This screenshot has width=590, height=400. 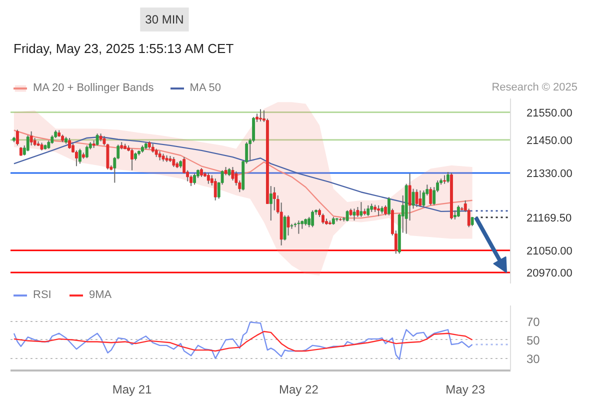 What do you see at coordinates (93, 88) in the screenshot?
I see `legend-label: MA 20 + Bollinger Bands` at bounding box center [93, 88].